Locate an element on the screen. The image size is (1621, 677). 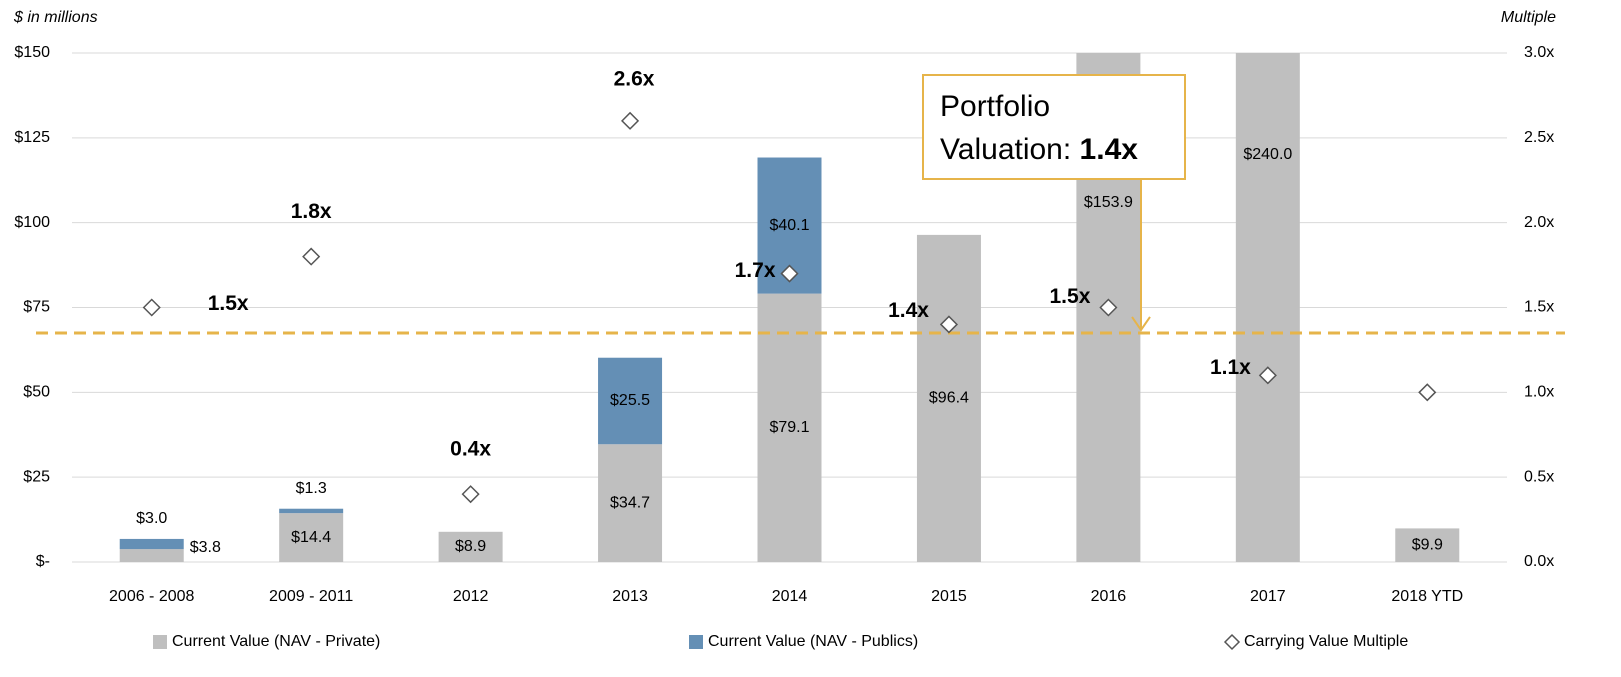
y2-tick-label: 0.0x is located at coordinates (1539, 561).